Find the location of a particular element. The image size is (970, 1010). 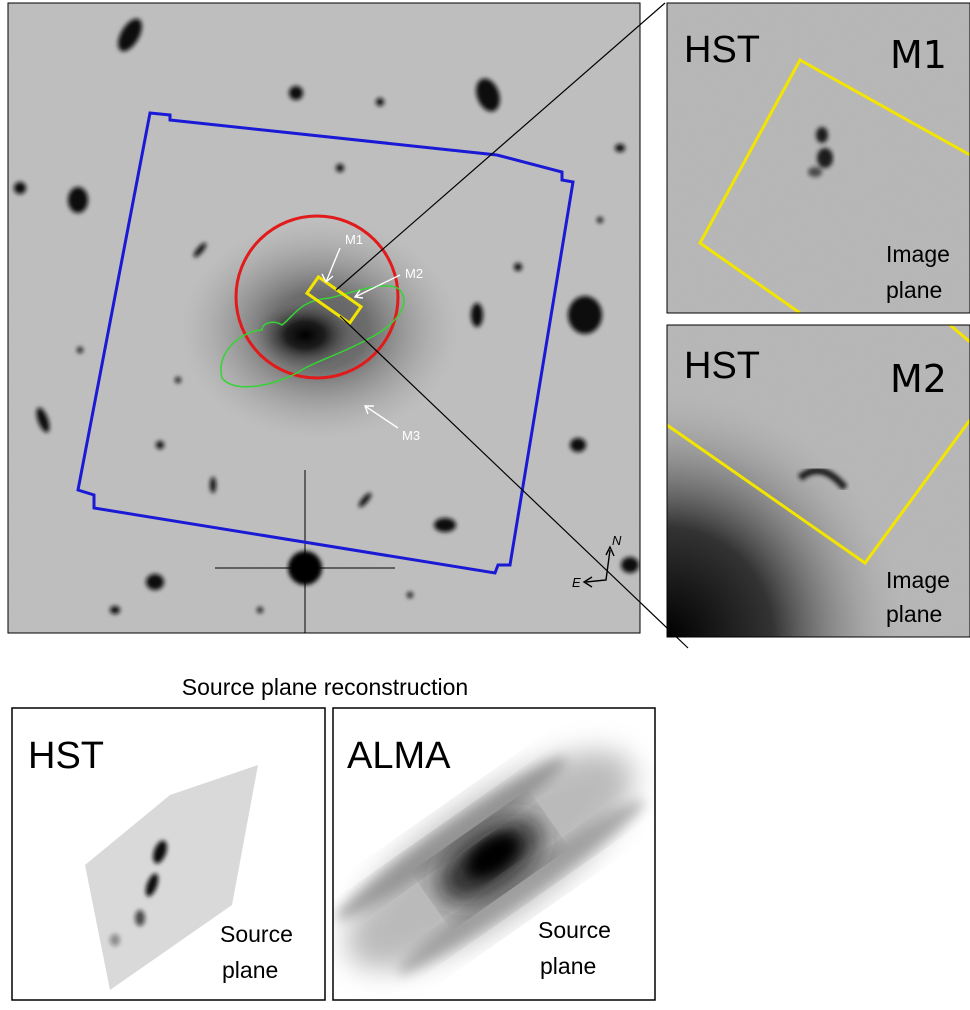

image-label: M1 is located at coordinates (918, 55).